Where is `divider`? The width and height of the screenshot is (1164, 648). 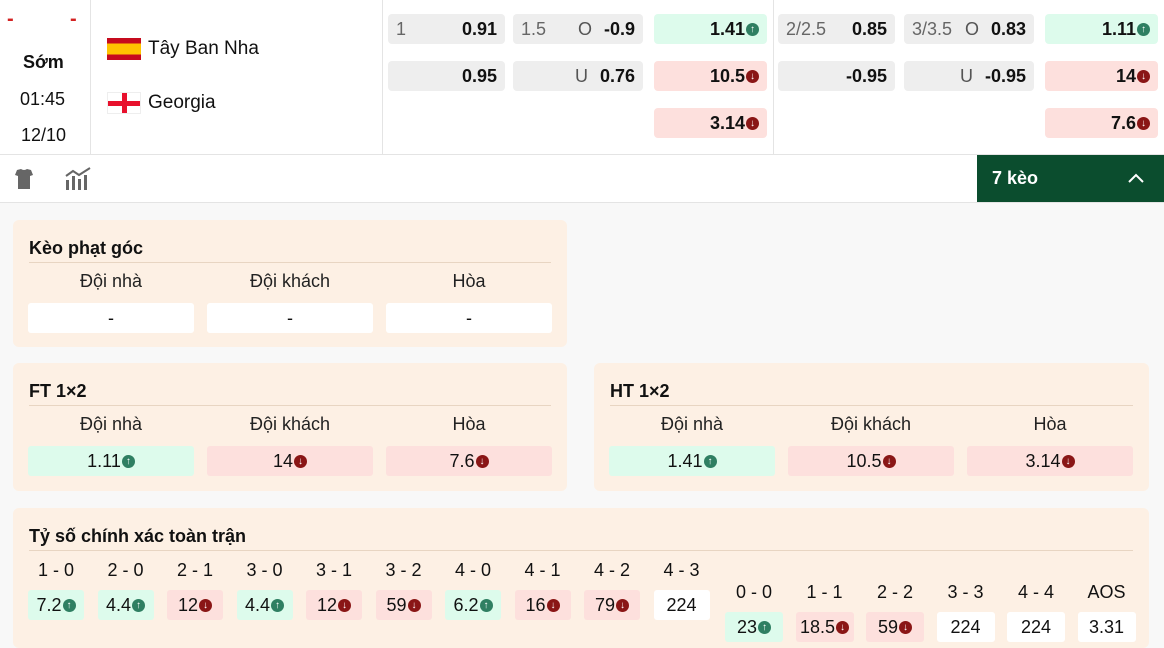
divider is located at coordinates (773, 77).